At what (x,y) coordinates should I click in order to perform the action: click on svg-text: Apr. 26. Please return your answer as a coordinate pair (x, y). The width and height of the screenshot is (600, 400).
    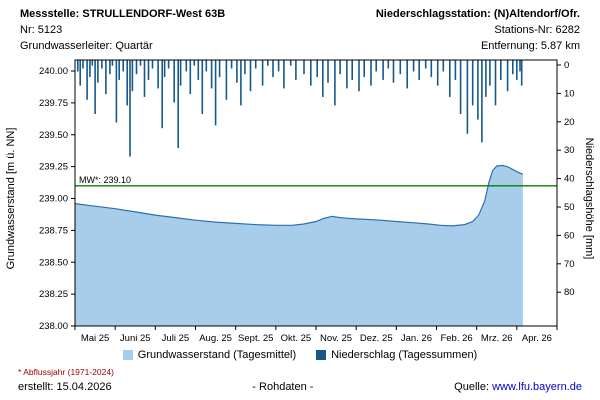
    Looking at the image, I should click on (537, 338).